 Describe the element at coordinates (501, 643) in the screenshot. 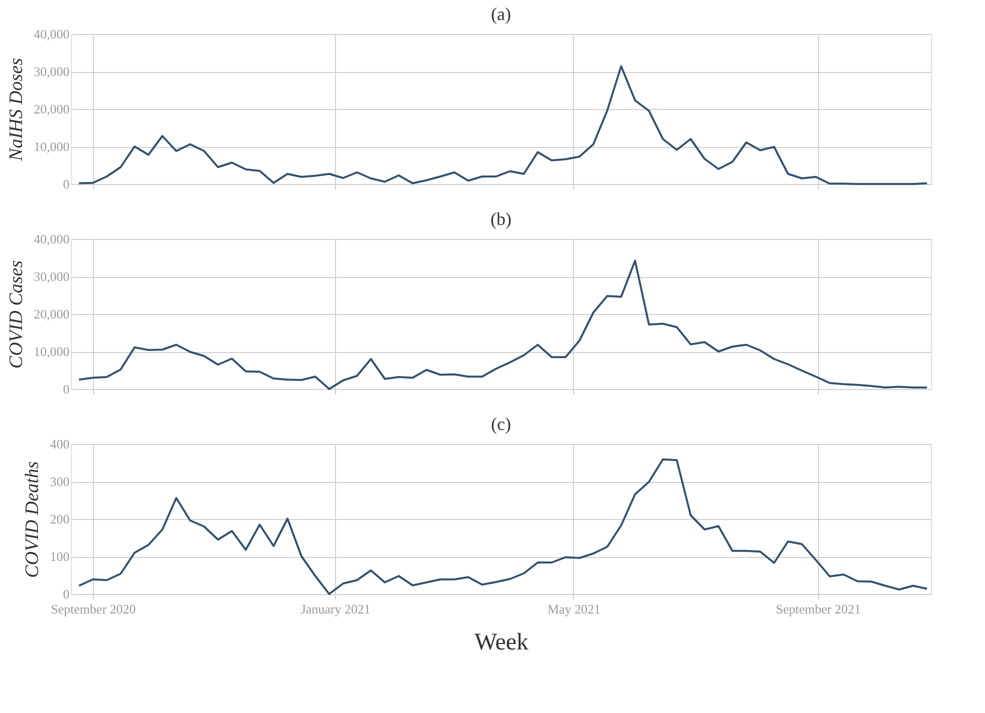

I see `x-axis-title: Week` at that location.